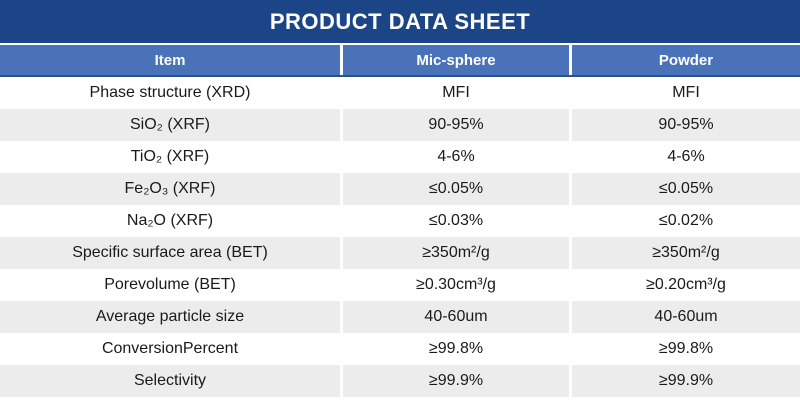 The width and height of the screenshot is (800, 400). I want to click on item-cell: Average particle size, so click(170, 317).